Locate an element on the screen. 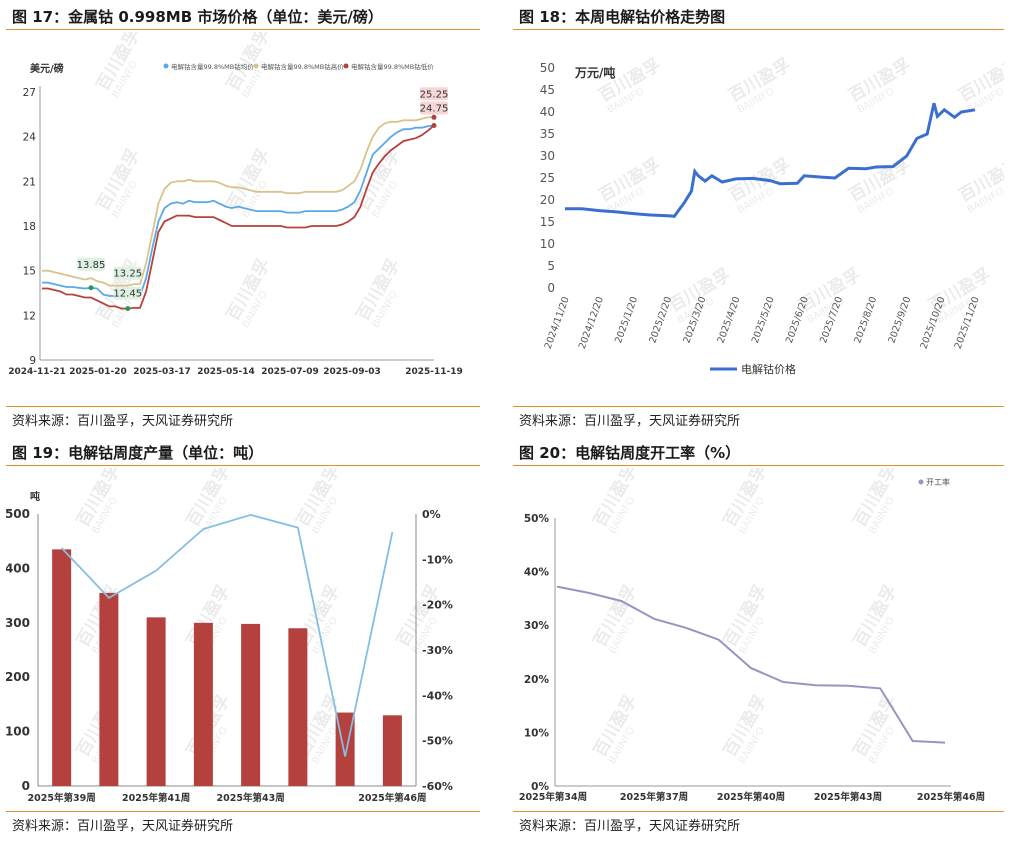 Image resolution: width=1010 pixels, height=842 pixels. y2-tick-label: -20% is located at coordinates (437, 605).